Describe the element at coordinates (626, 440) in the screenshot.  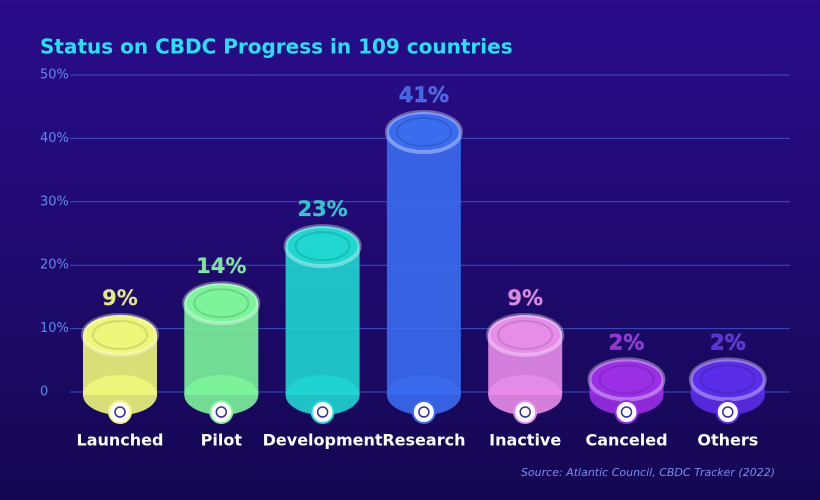
I see `x-tick-label: Canceled` at that location.